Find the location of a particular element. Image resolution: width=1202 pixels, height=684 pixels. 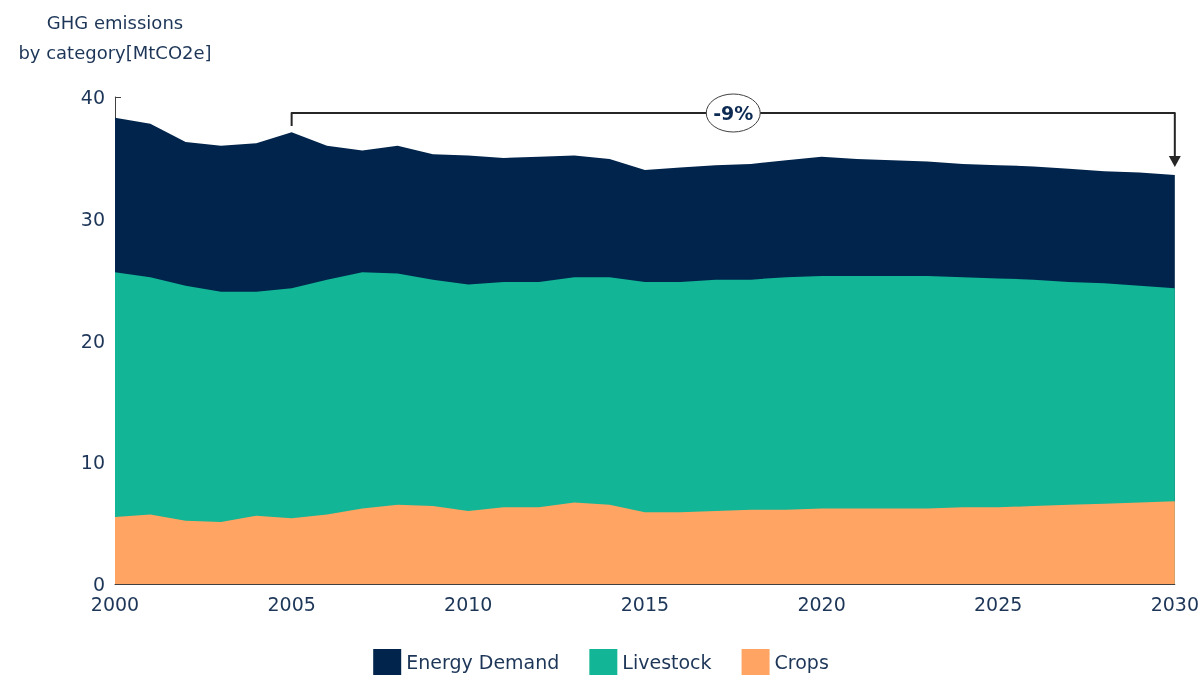

x-tick-label: 2010 is located at coordinates (468, 603).